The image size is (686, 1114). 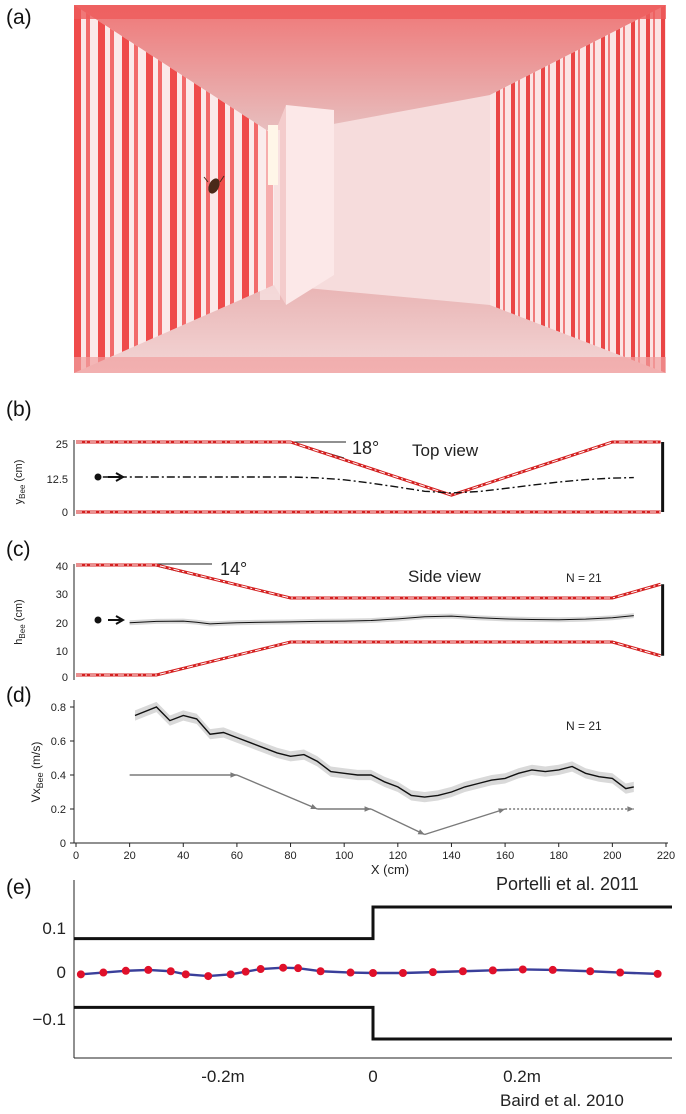 I want to click on panel-c-upper-wall, so click(x=369, y=581).